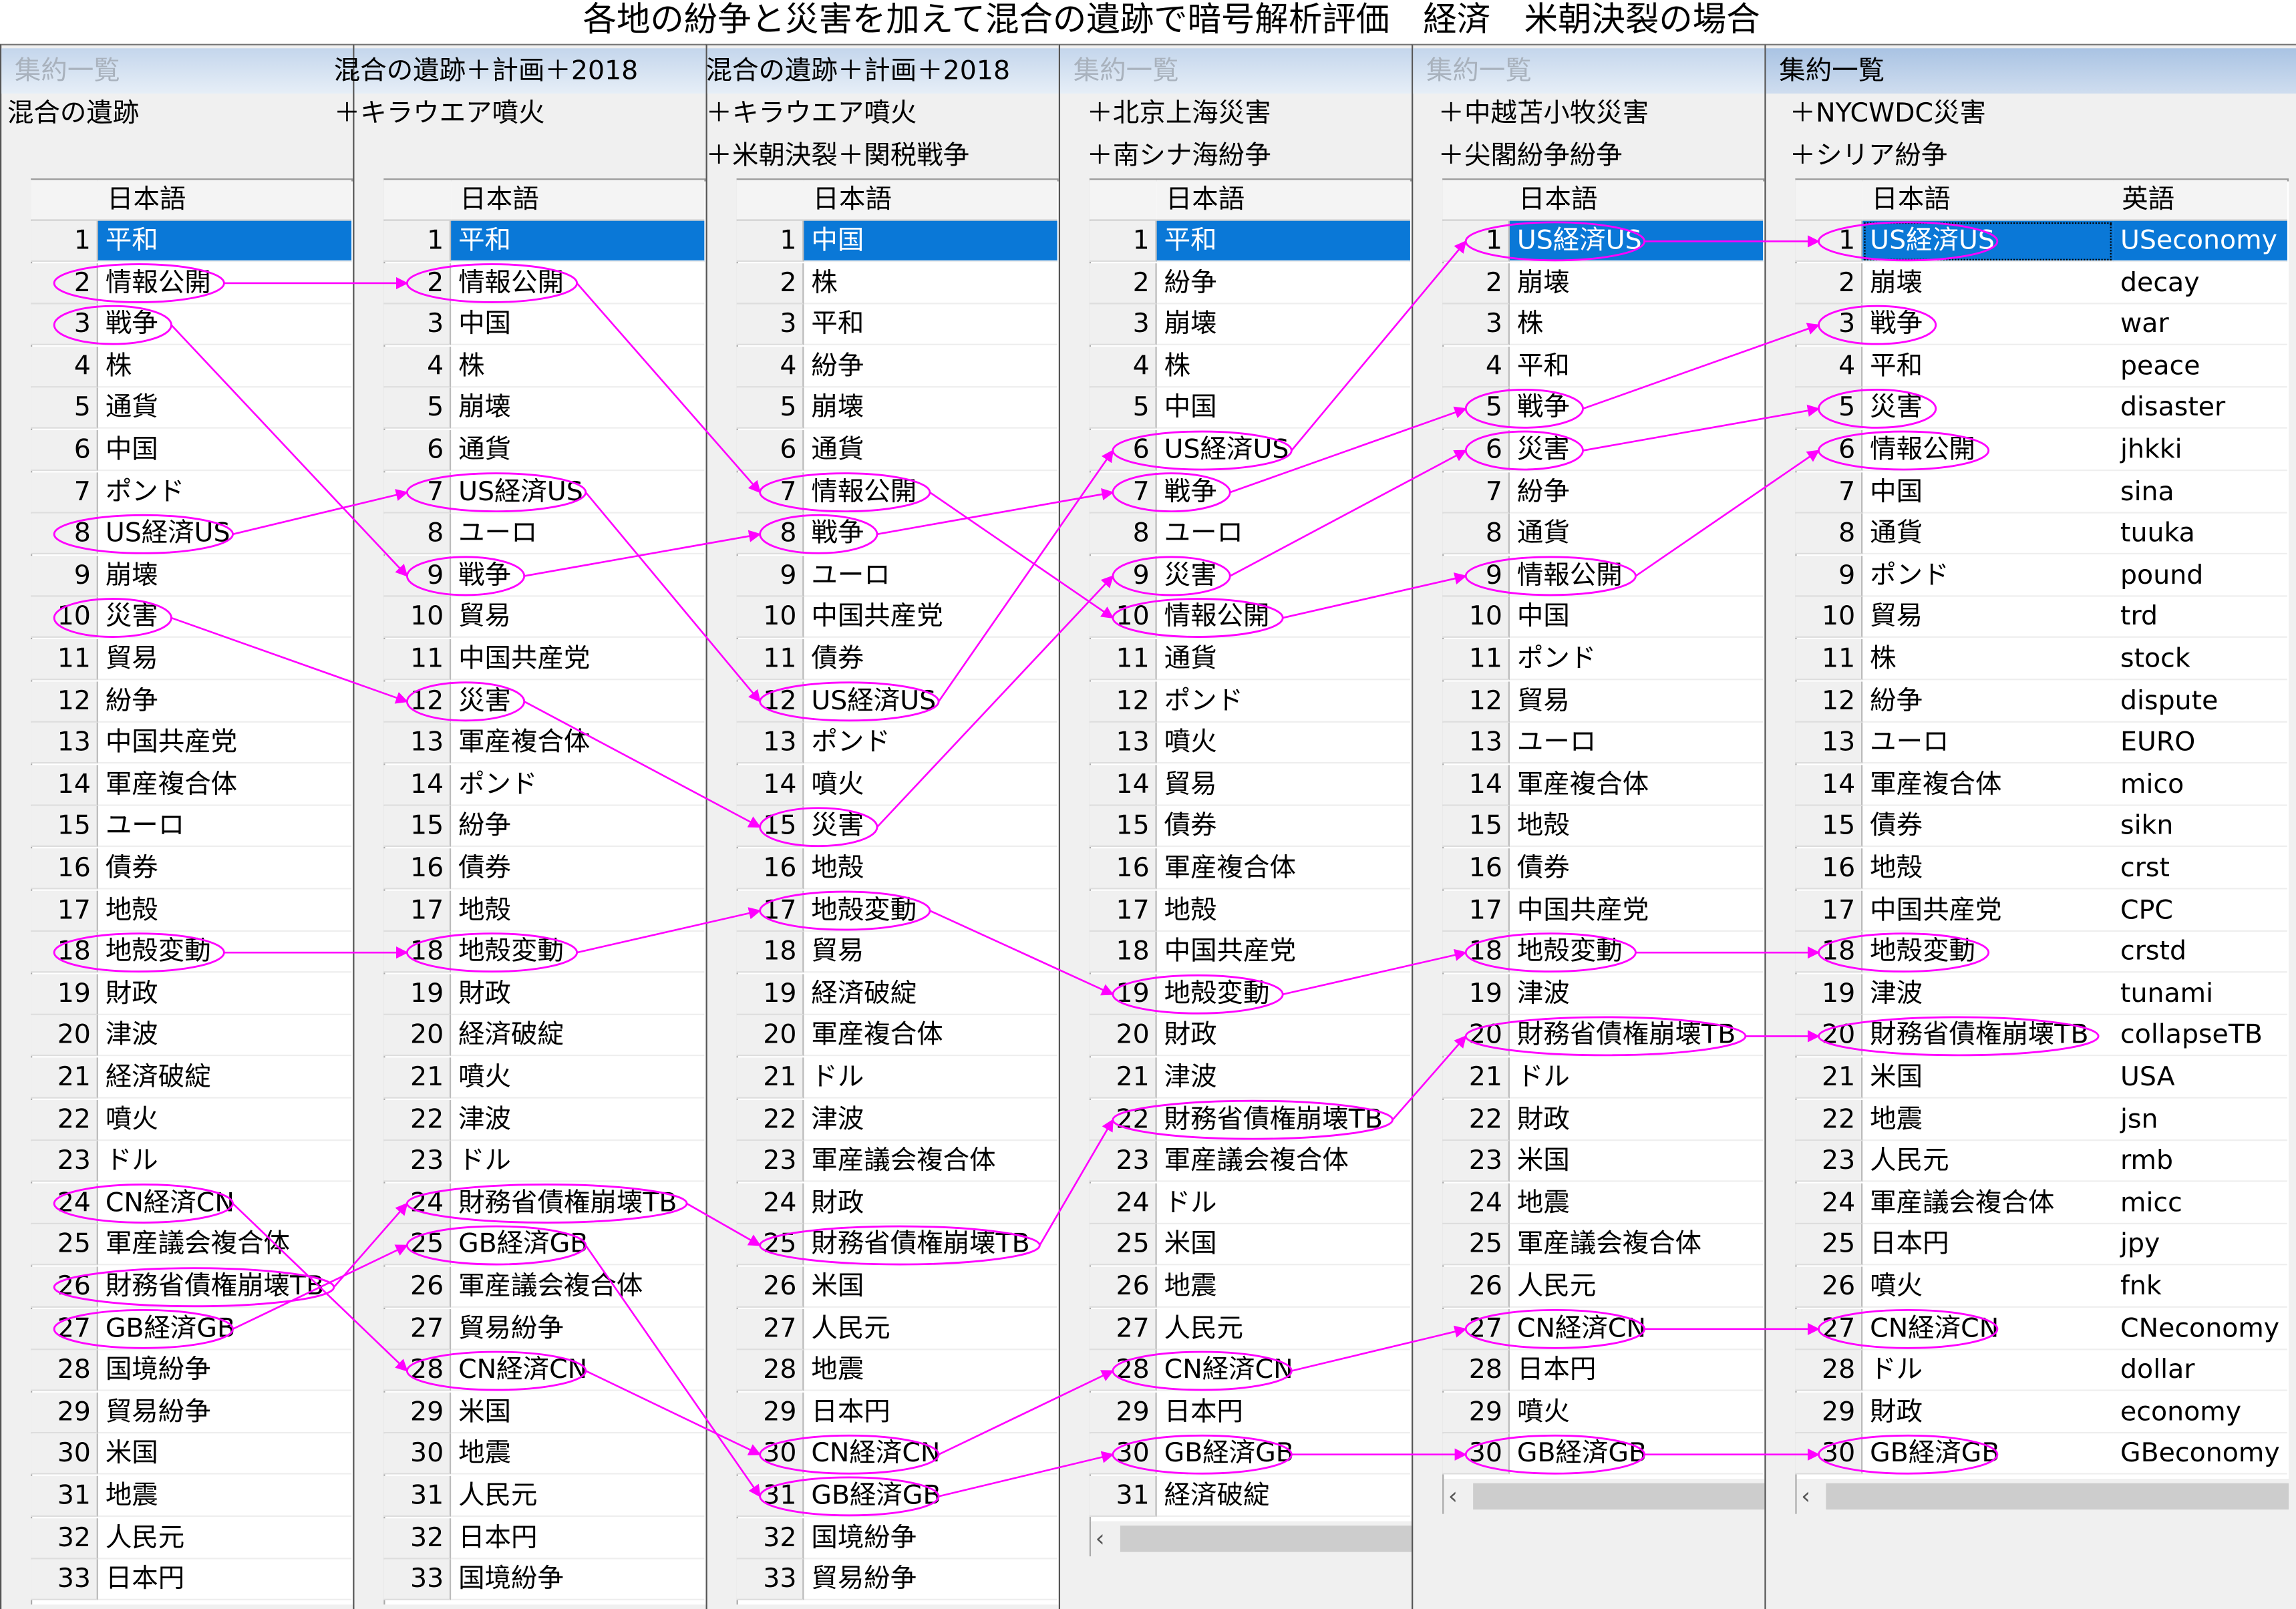 Image resolution: width=2296 pixels, height=1609 pixels. Describe the element at coordinates (225, 1371) in the screenshot. I see `table-cell-japanese: 国境紛争` at that location.